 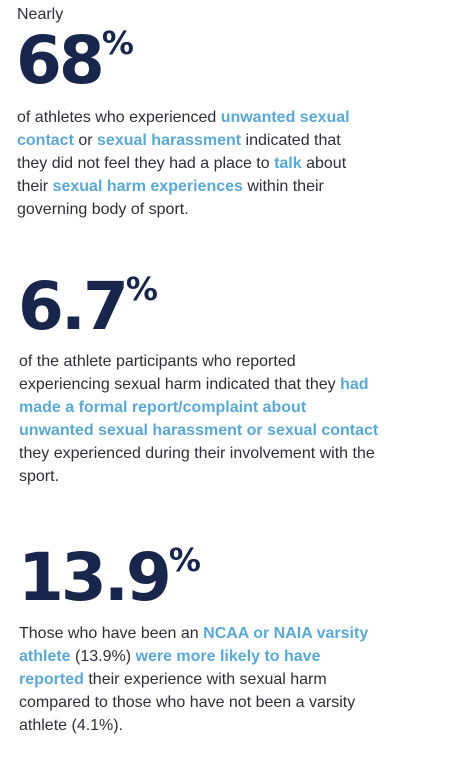 What do you see at coordinates (147, 186) in the screenshot?
I see `highlight-text: sexual harm experiences` at bounding box center [147, 186].